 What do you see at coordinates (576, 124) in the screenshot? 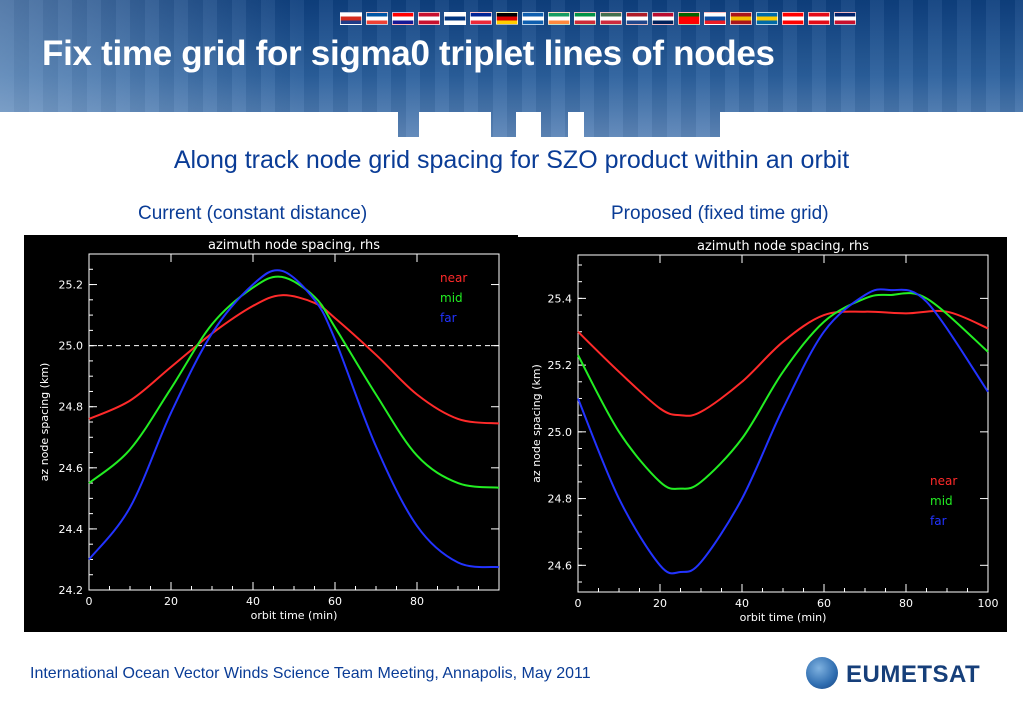
I see `header-white-block-mid3` at bounding box center [576, 124].